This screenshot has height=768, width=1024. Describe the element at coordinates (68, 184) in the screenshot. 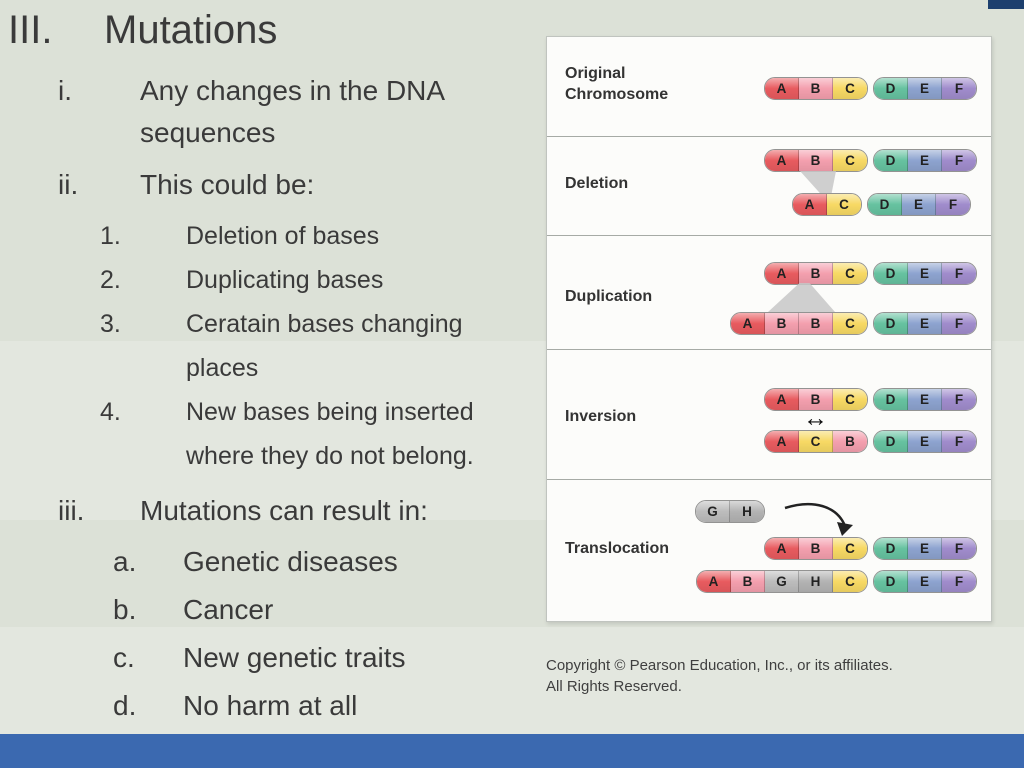

I see `outline-item-marker: ii.` at that location.